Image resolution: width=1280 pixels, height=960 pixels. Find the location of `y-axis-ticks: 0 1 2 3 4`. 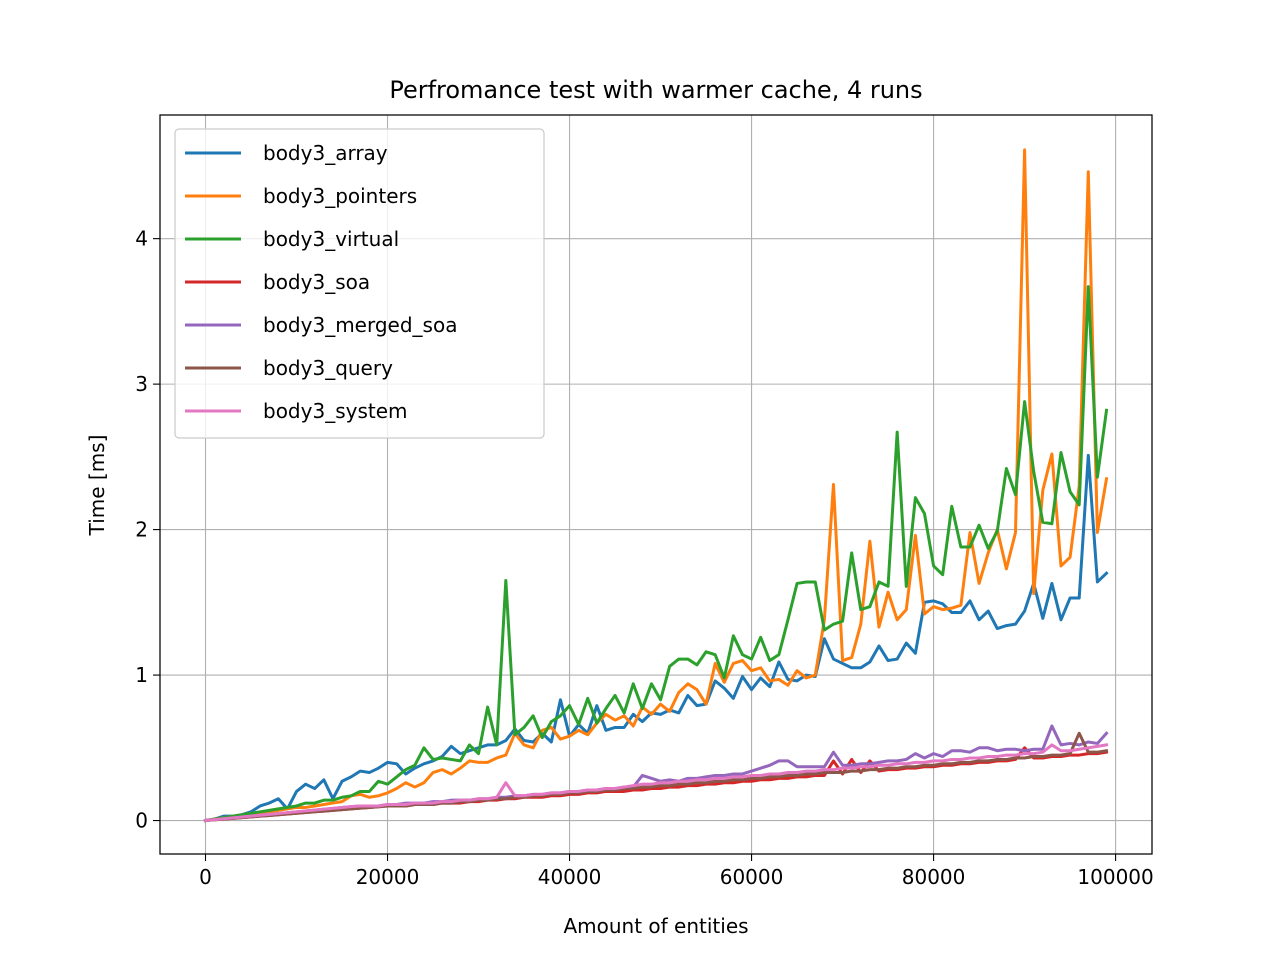

y-axis-ticks: 0 1 2 3 4 is located at coordinates (147, 530).